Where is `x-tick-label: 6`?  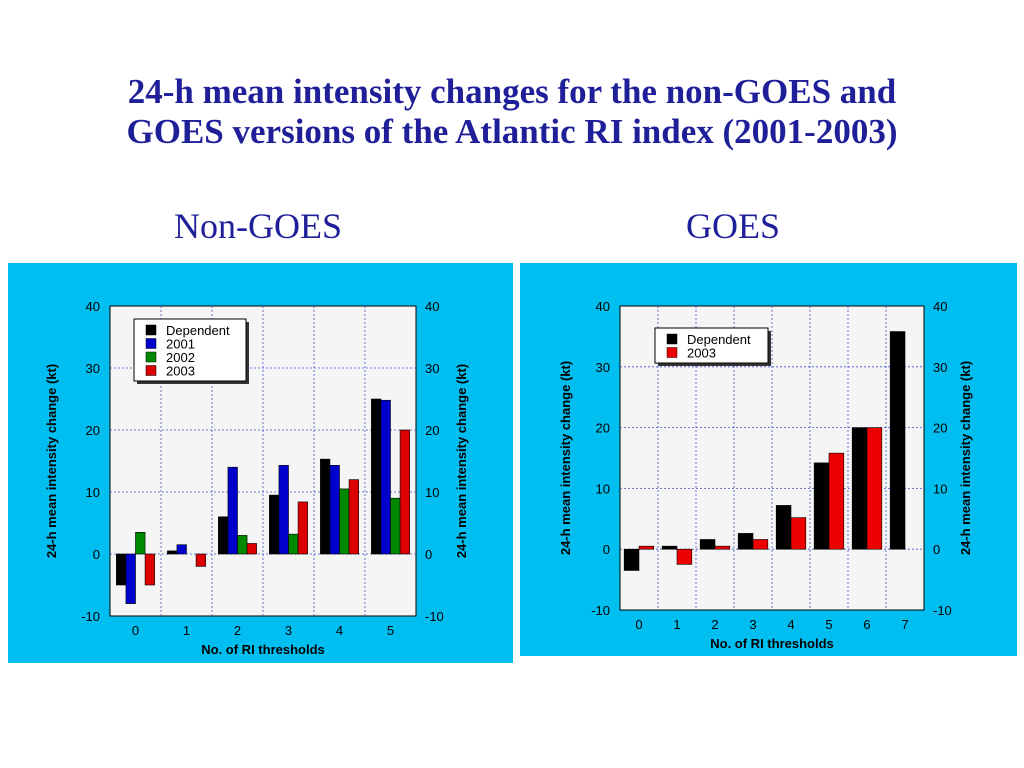 x-tick-label: 6 is located at coordinates (866, 624).